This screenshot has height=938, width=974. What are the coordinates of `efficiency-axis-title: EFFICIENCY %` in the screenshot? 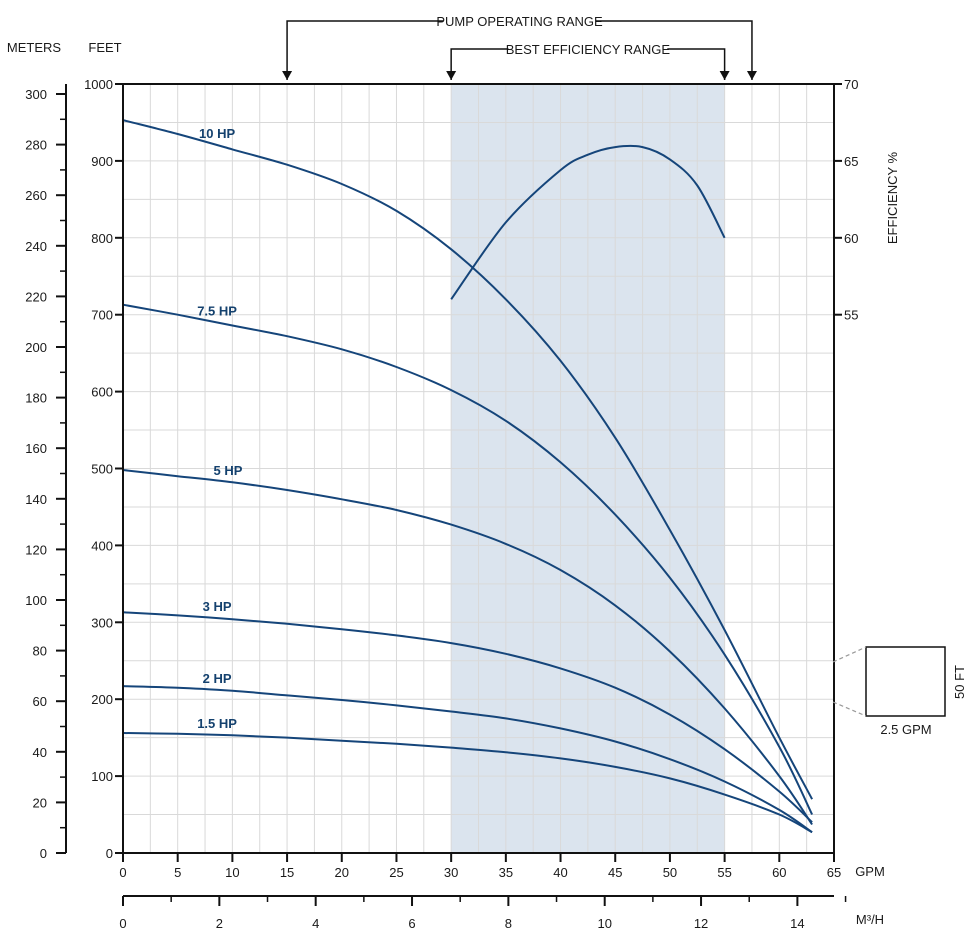 It's located at (892, 197).